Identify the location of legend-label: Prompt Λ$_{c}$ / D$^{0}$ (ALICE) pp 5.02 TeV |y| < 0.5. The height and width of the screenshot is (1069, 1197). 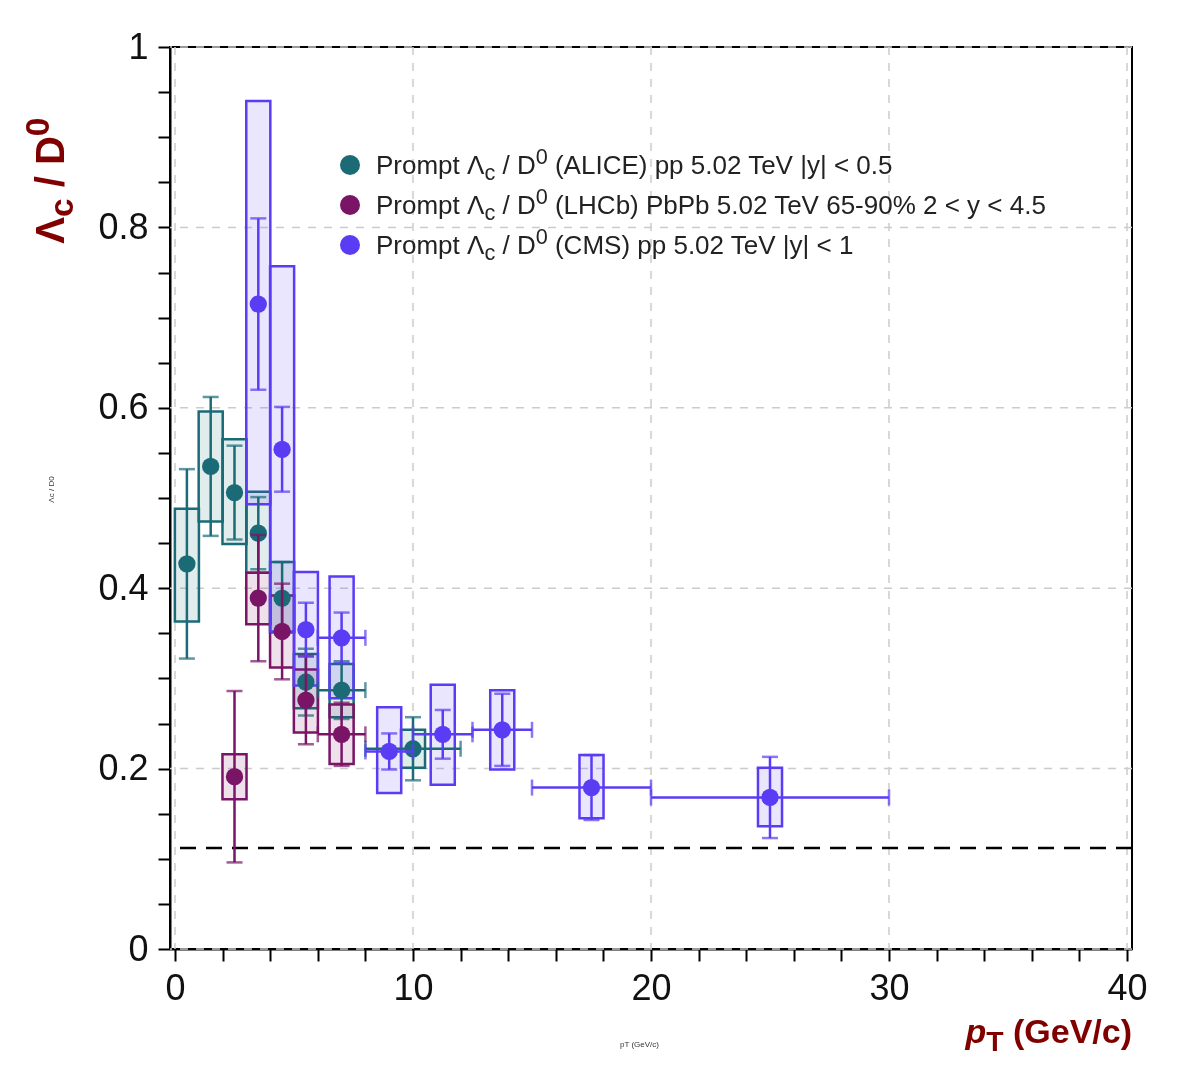
(634, 165).